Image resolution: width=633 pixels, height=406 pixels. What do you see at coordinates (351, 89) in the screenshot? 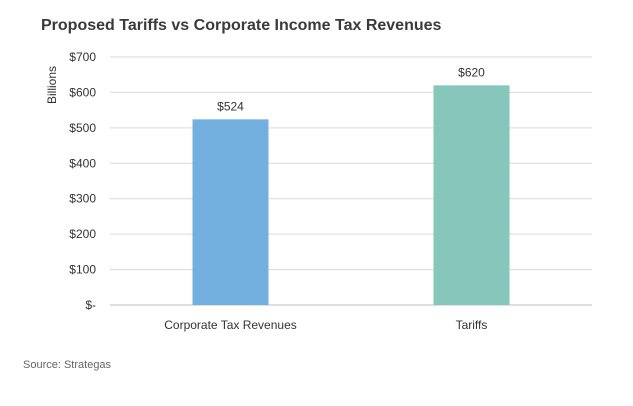
I see `data-labels: $524 $620` at bounding box center [351, 89].